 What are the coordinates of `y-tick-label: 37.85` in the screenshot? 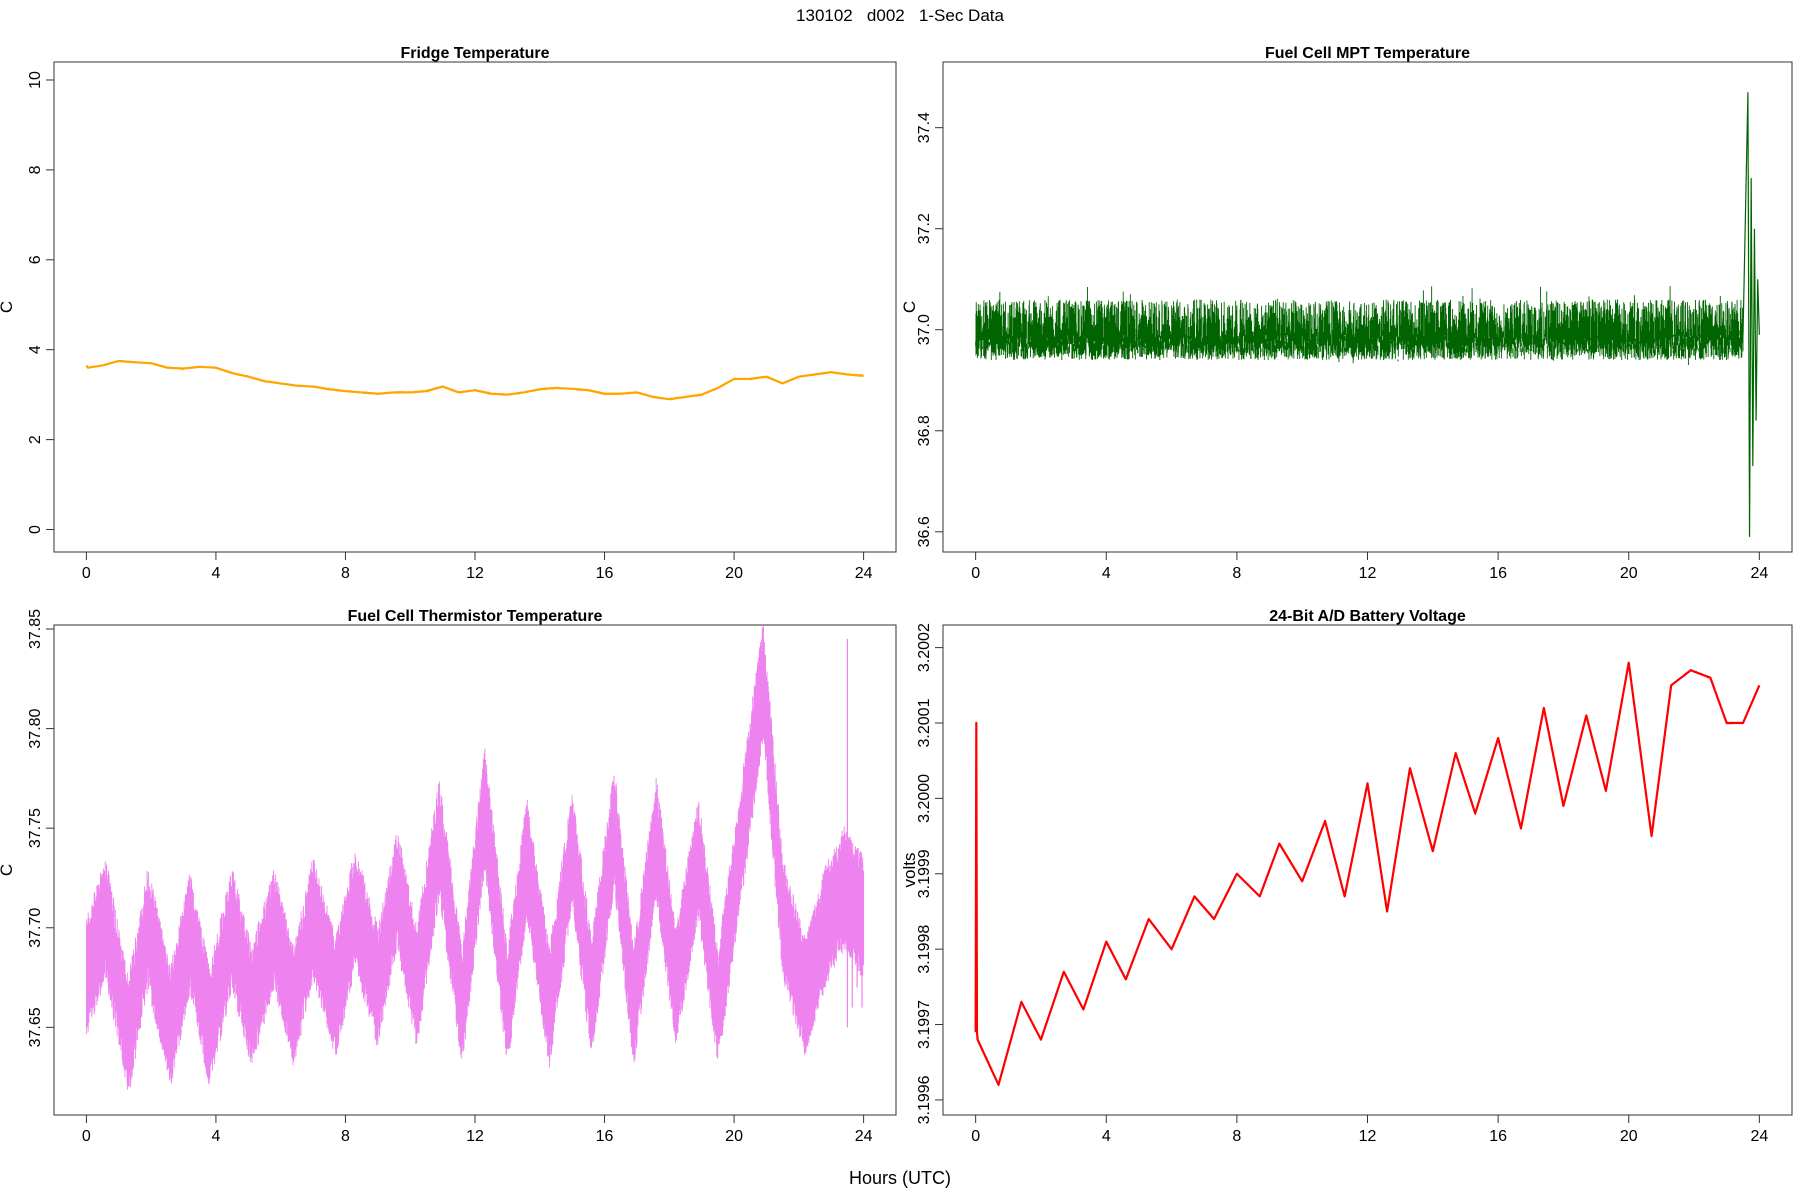 It's located at (35, 629).